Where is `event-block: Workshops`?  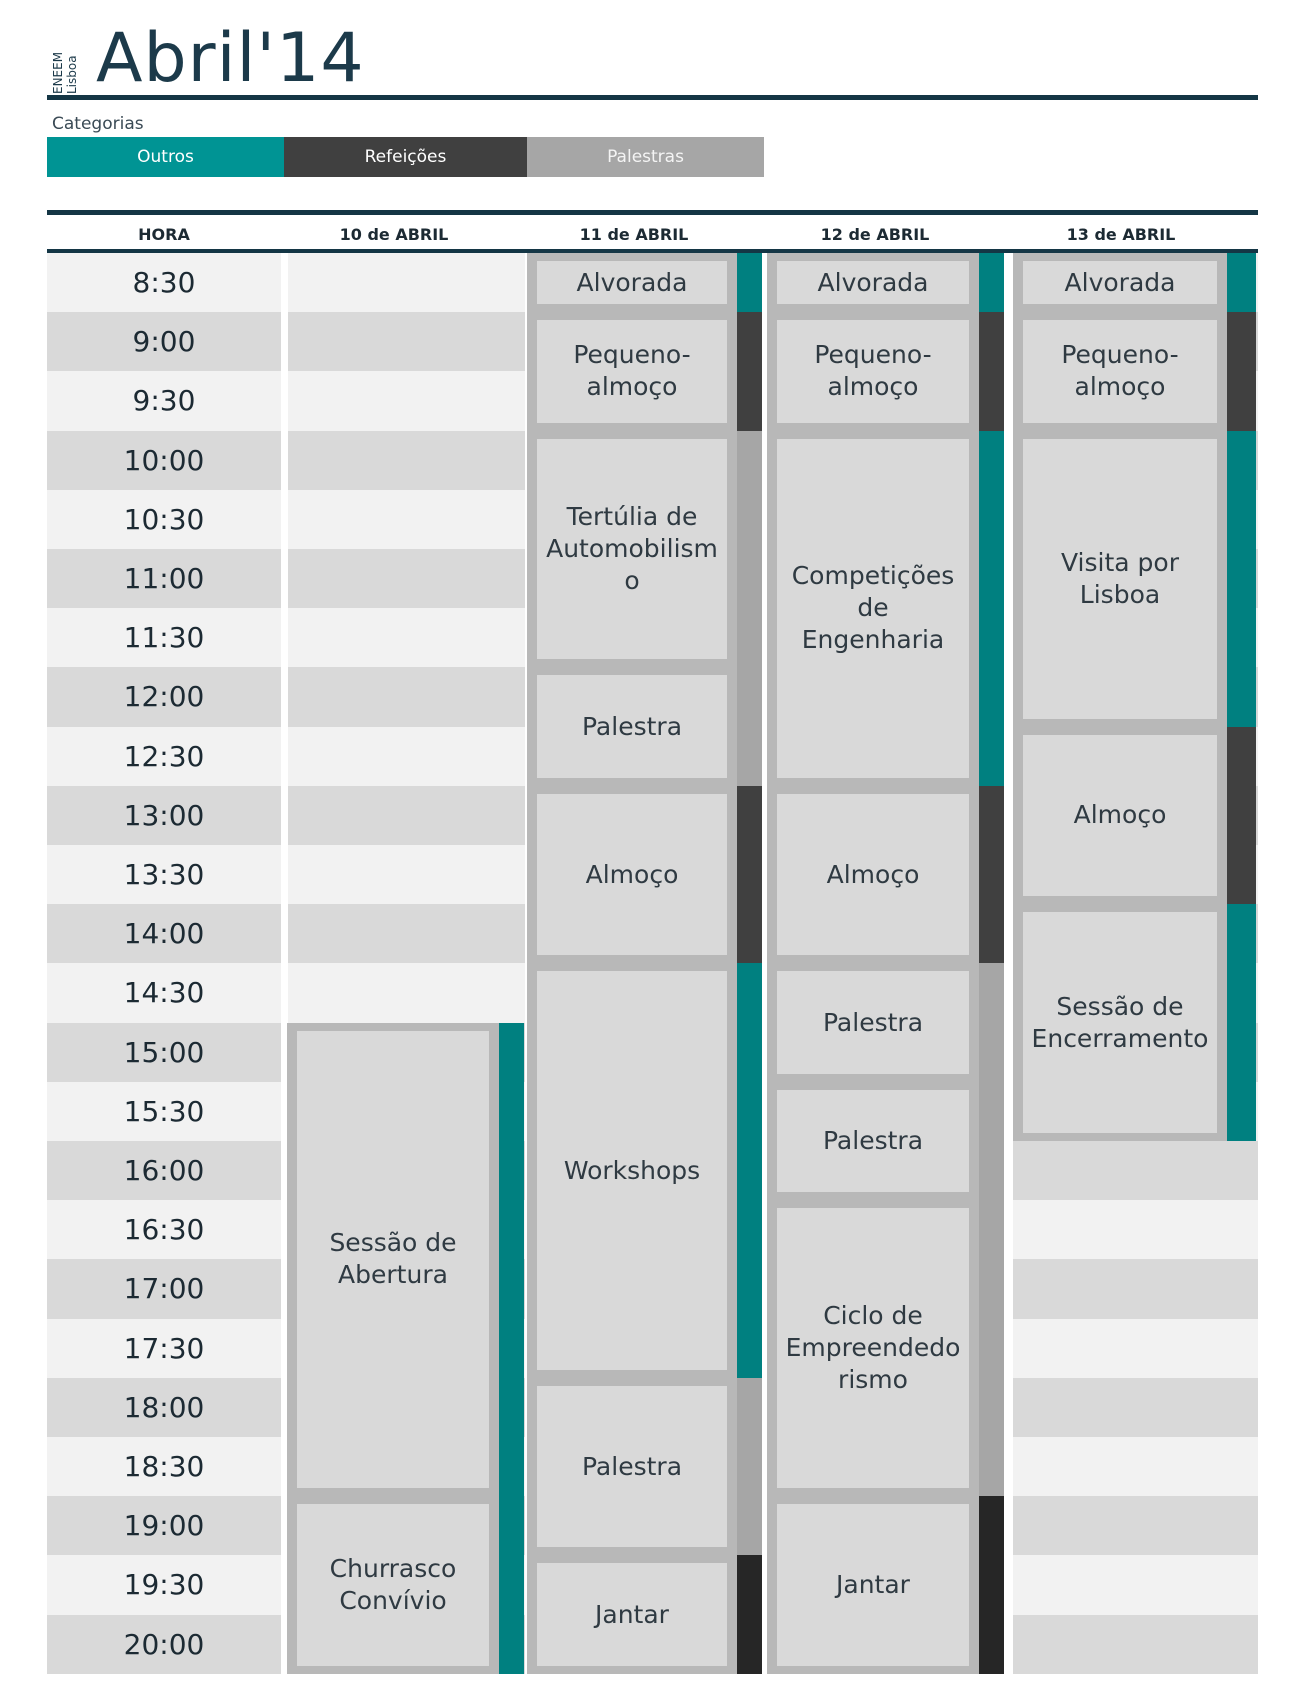 event-block: Workshops is located at coordinates (632, 1170).